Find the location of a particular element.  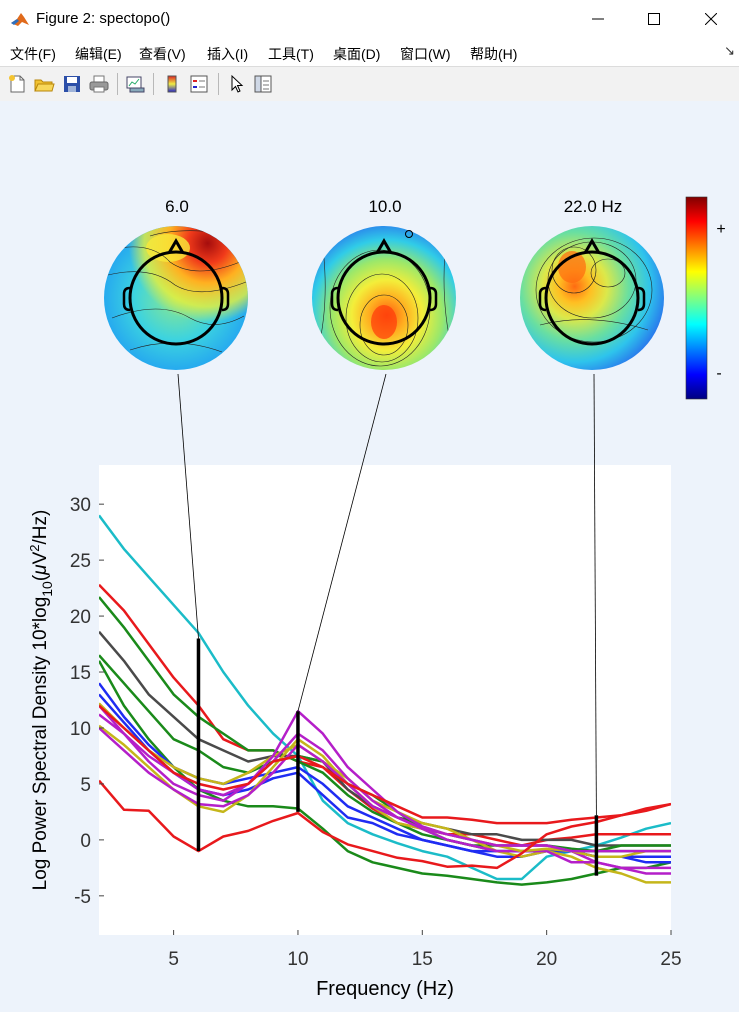

x-axis-ticks: 5 10 15 20 25 is located at coordinates (425, 950).